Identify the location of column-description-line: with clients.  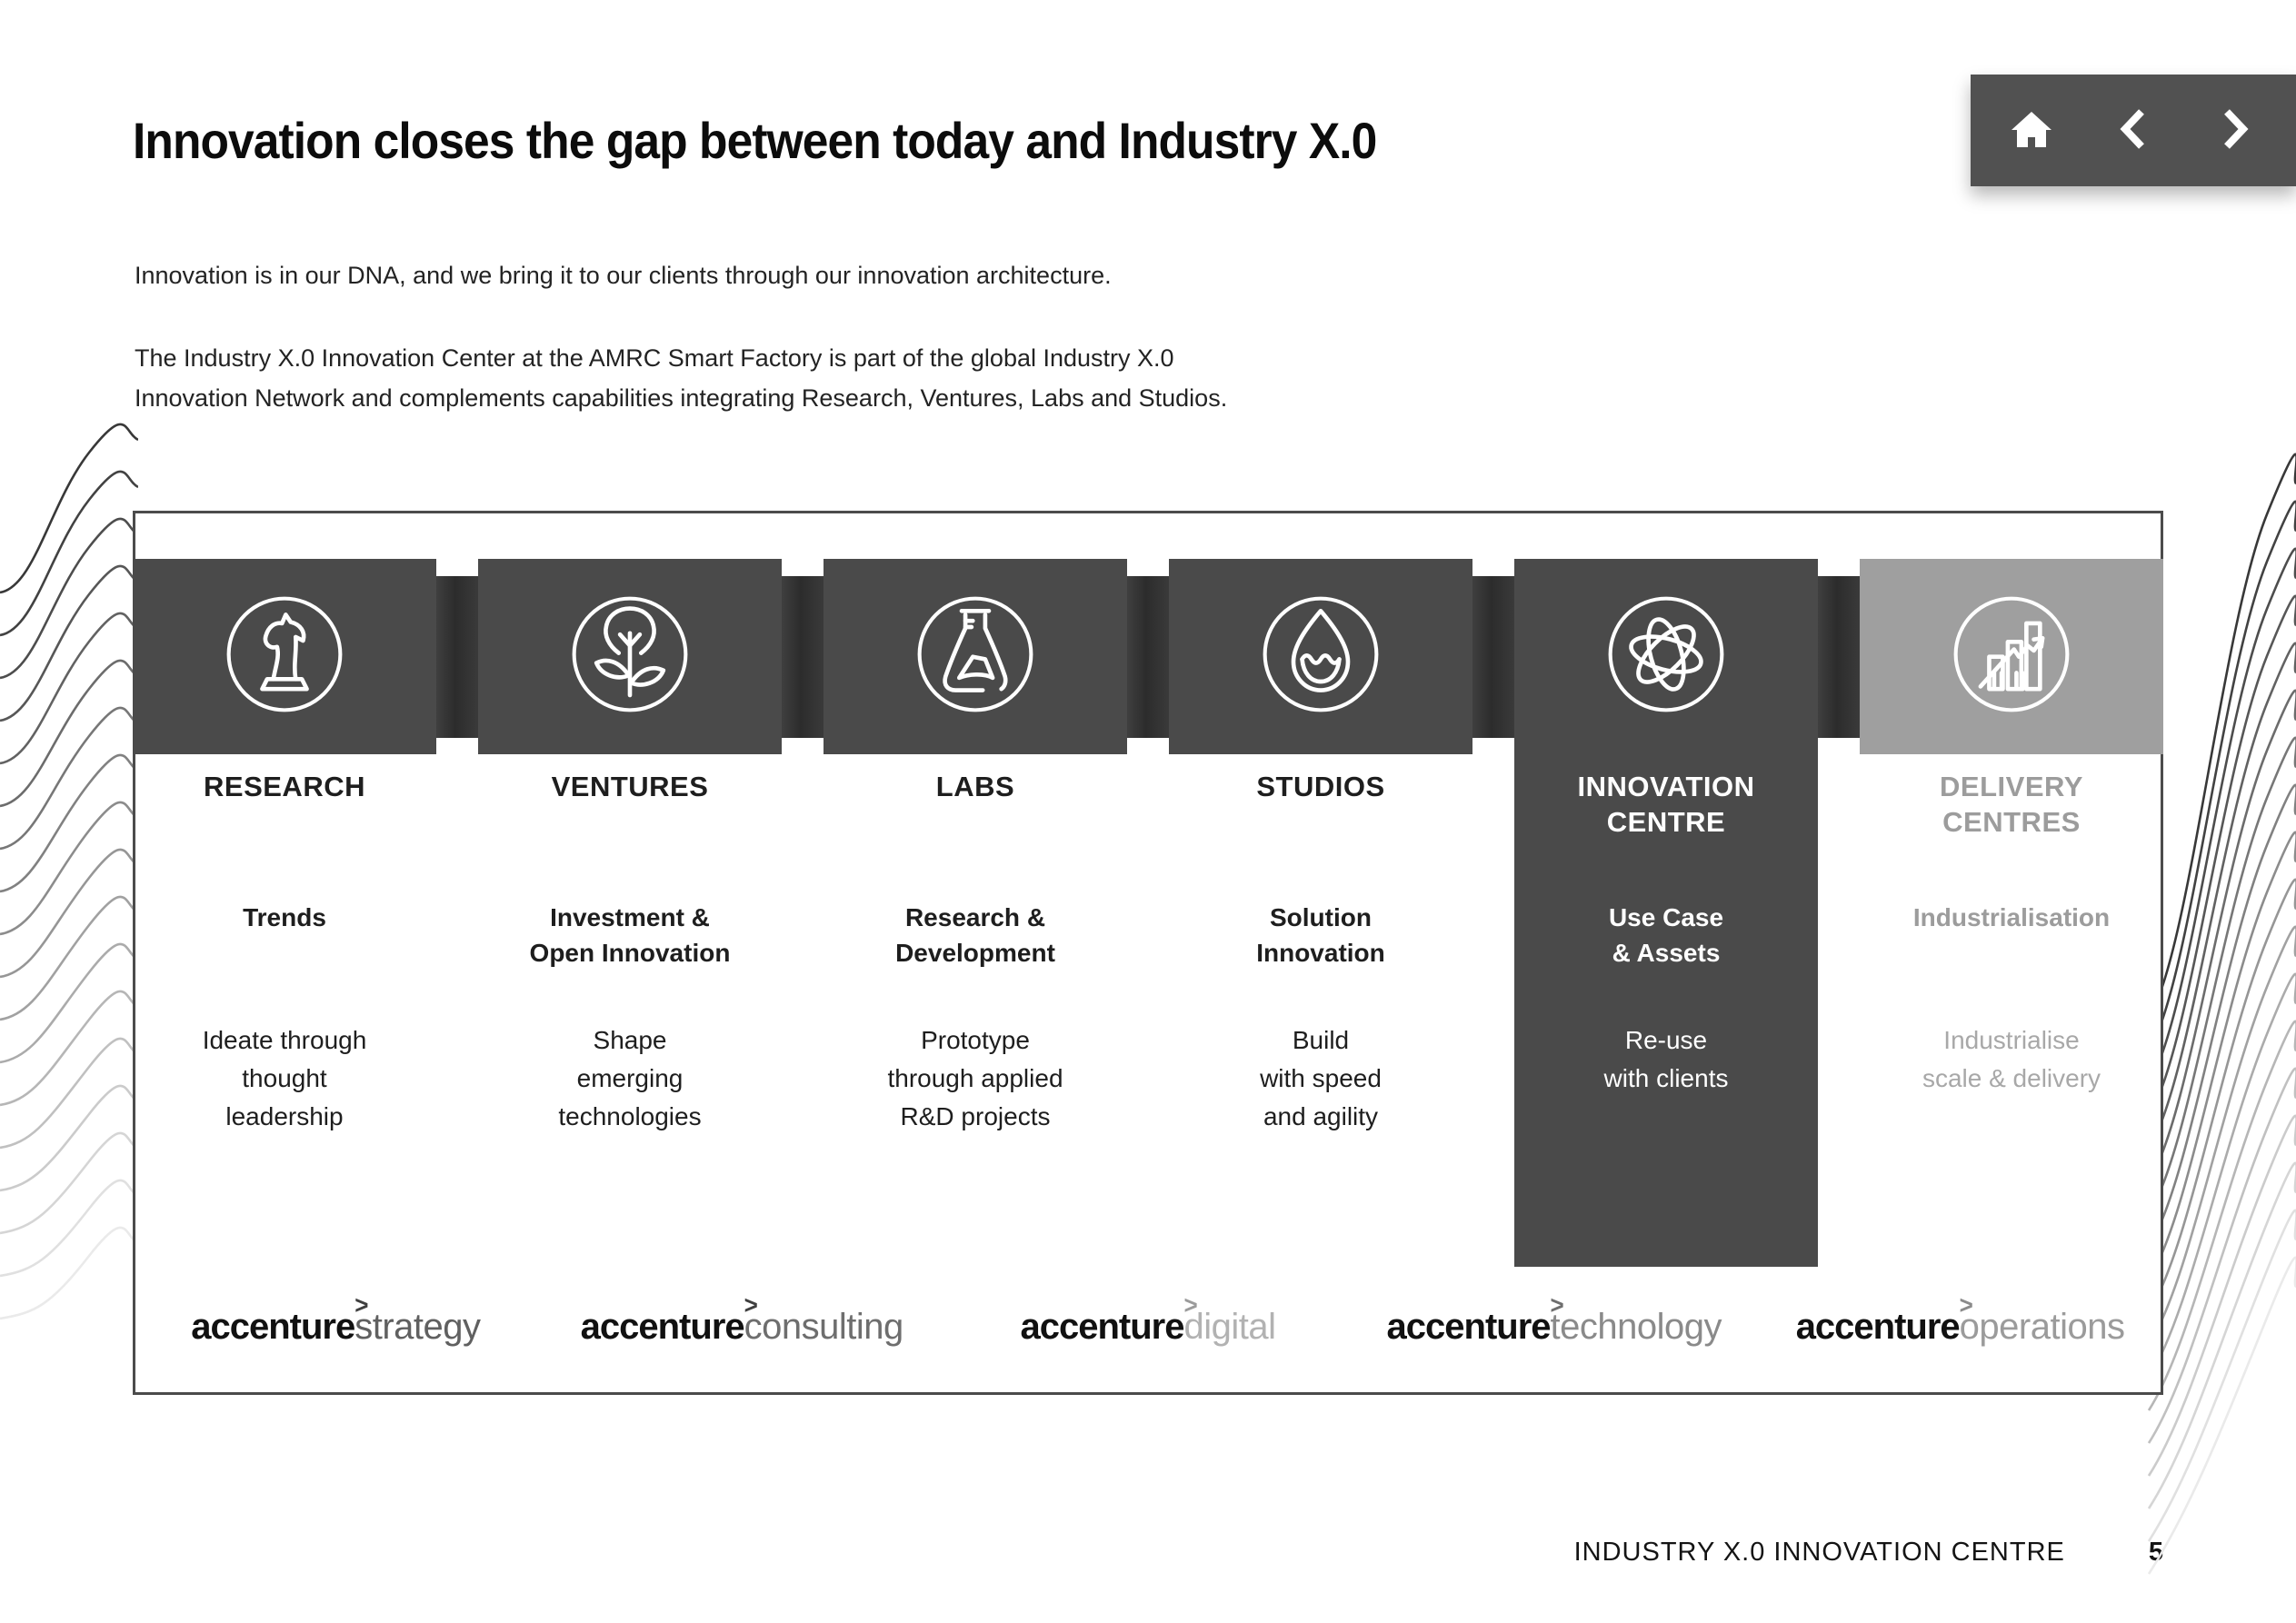
(1666, 1078).